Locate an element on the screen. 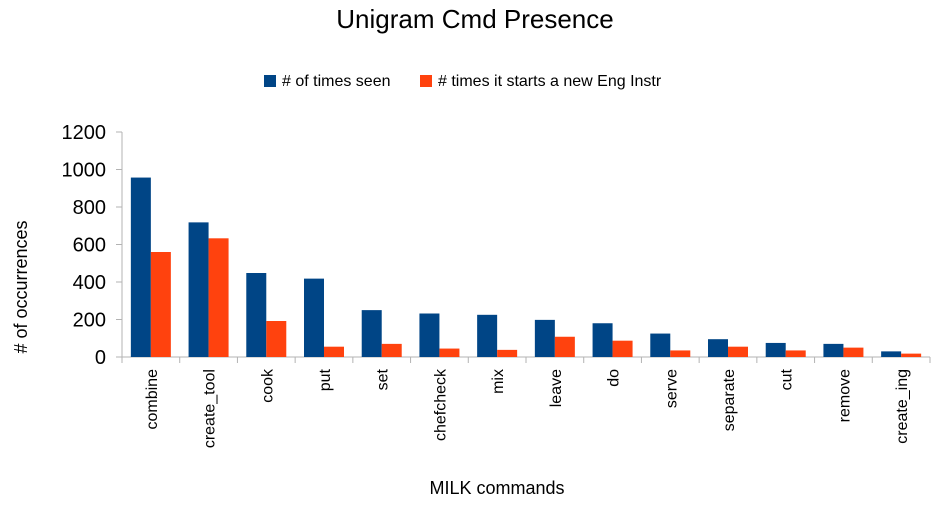 The width and height of the screenshot is (951, 519). x-tick-label: separate is located at coordinates (729, 400).